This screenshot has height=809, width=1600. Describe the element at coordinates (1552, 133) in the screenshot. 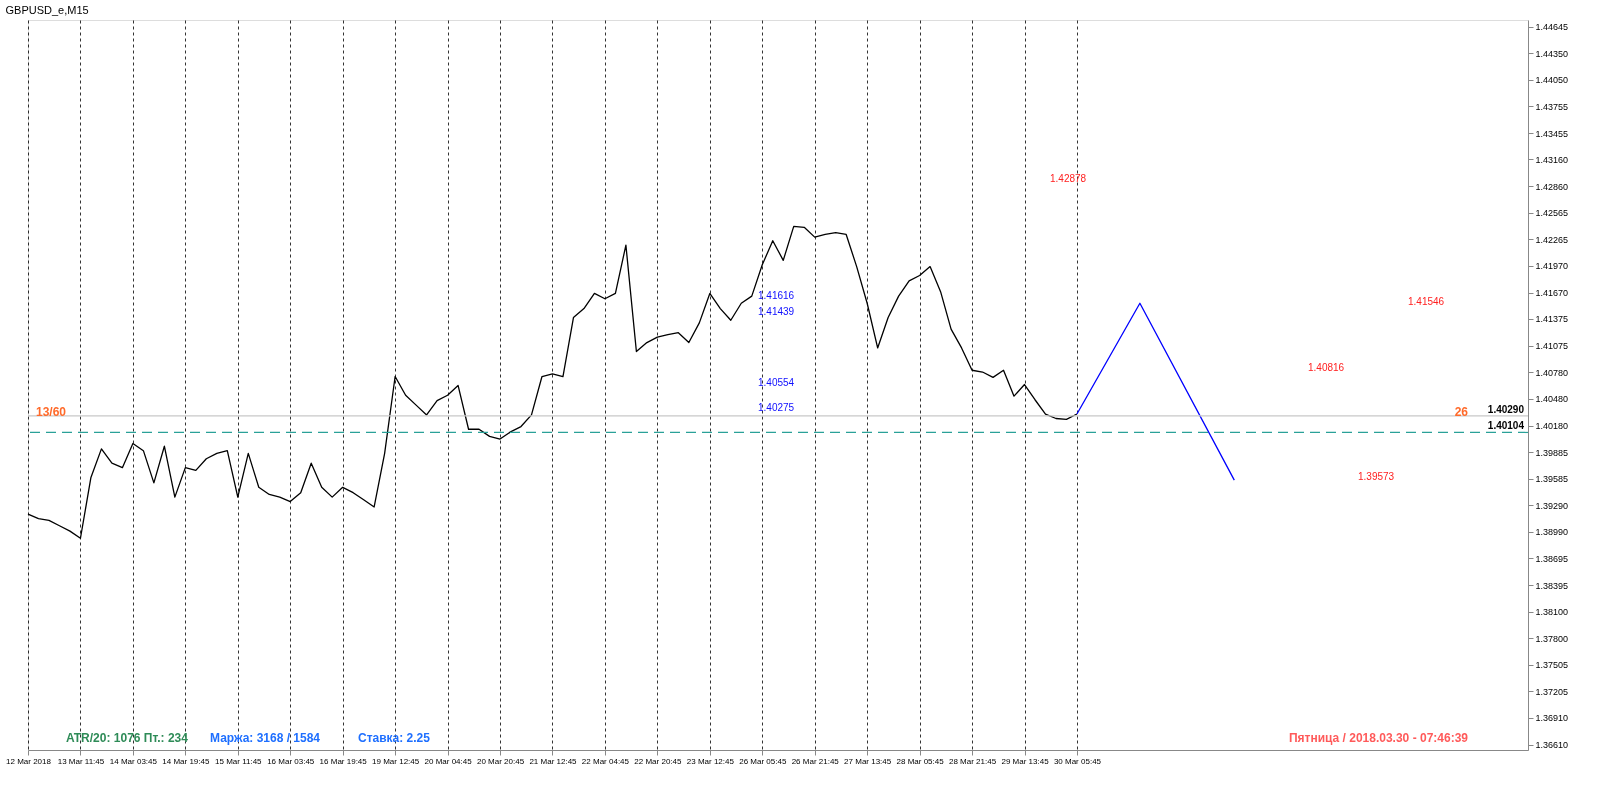

I see `y-tick-label: 1.43455` at that location.